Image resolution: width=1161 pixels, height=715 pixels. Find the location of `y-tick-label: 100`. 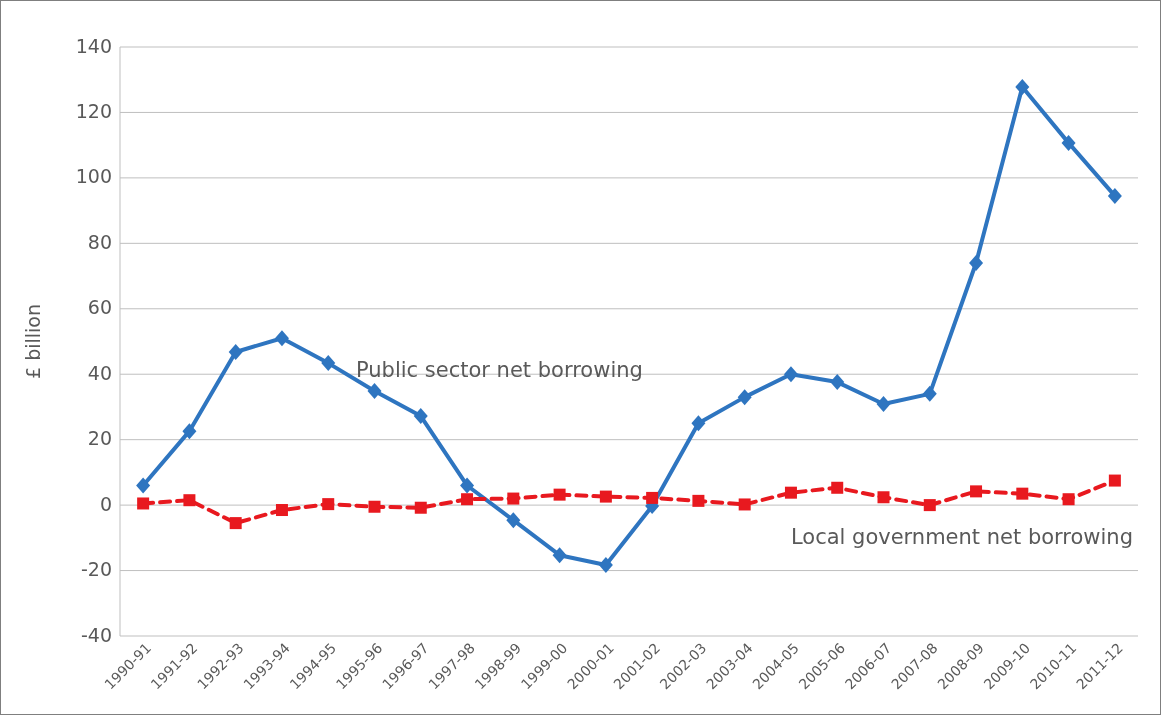

y-tick-label: 100 is located at coordinates (93, 176).